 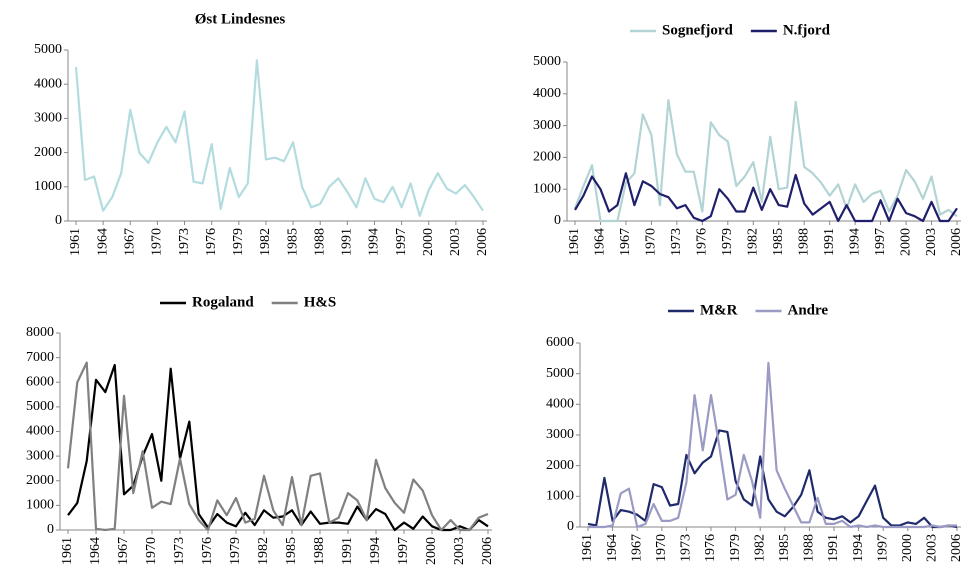 I want to click on legend-label: Rogaland, so click(x=223, y=302).